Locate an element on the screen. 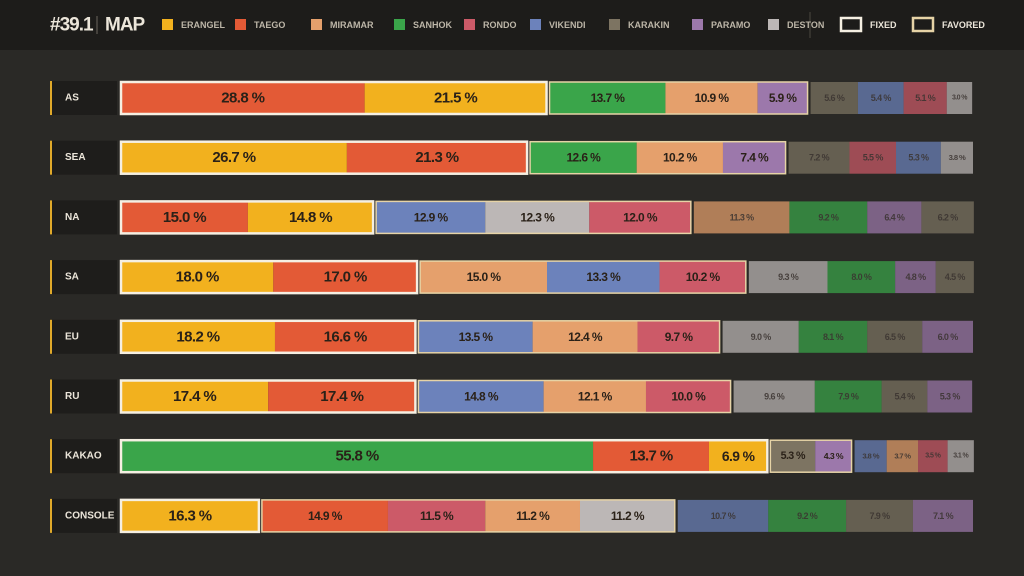 This screenshot has height=576, width=1024. value-label: 17.0 % is located at coordinates (345, 277).